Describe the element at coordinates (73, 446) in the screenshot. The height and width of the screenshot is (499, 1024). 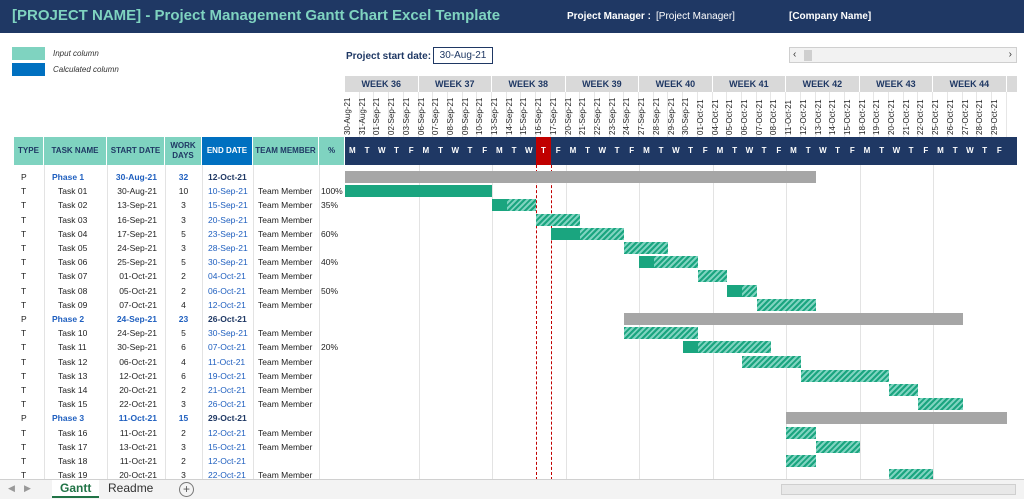
I see `cell-name: Task 17` at that location.